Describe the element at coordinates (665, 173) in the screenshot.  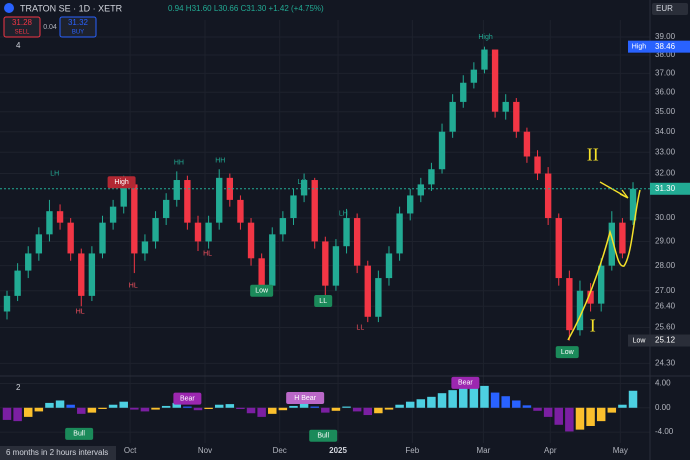
I see `y-tick-label: 32.00` at that location.